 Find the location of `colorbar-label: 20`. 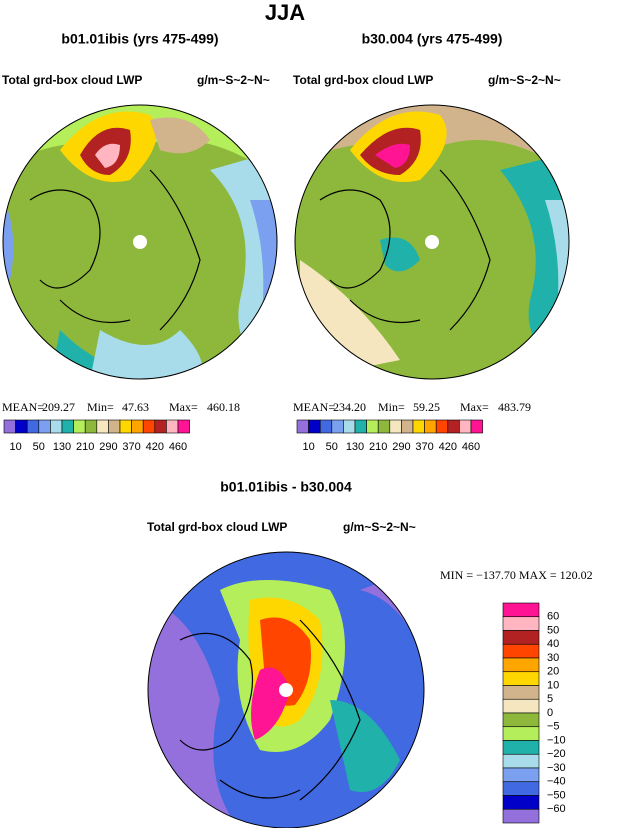

colorbar-label: 20 is located at coordinates (553, 672).